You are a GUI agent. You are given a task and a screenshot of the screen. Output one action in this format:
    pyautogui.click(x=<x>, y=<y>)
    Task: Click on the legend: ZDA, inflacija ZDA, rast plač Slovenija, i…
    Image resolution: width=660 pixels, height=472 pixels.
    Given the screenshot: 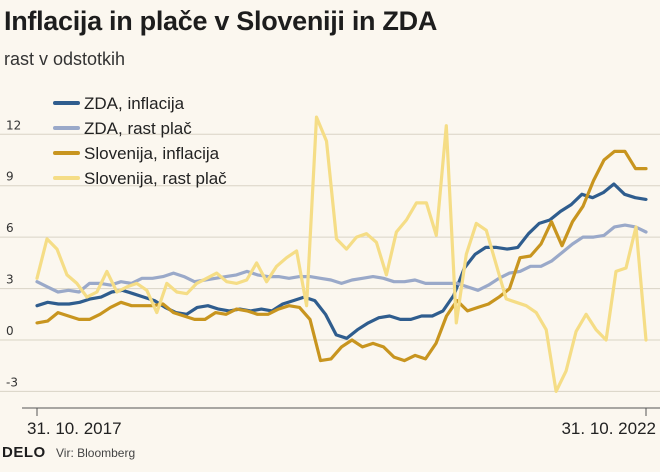 What is the action you would take?
    pyautogui.click(x=140, y=141)
    